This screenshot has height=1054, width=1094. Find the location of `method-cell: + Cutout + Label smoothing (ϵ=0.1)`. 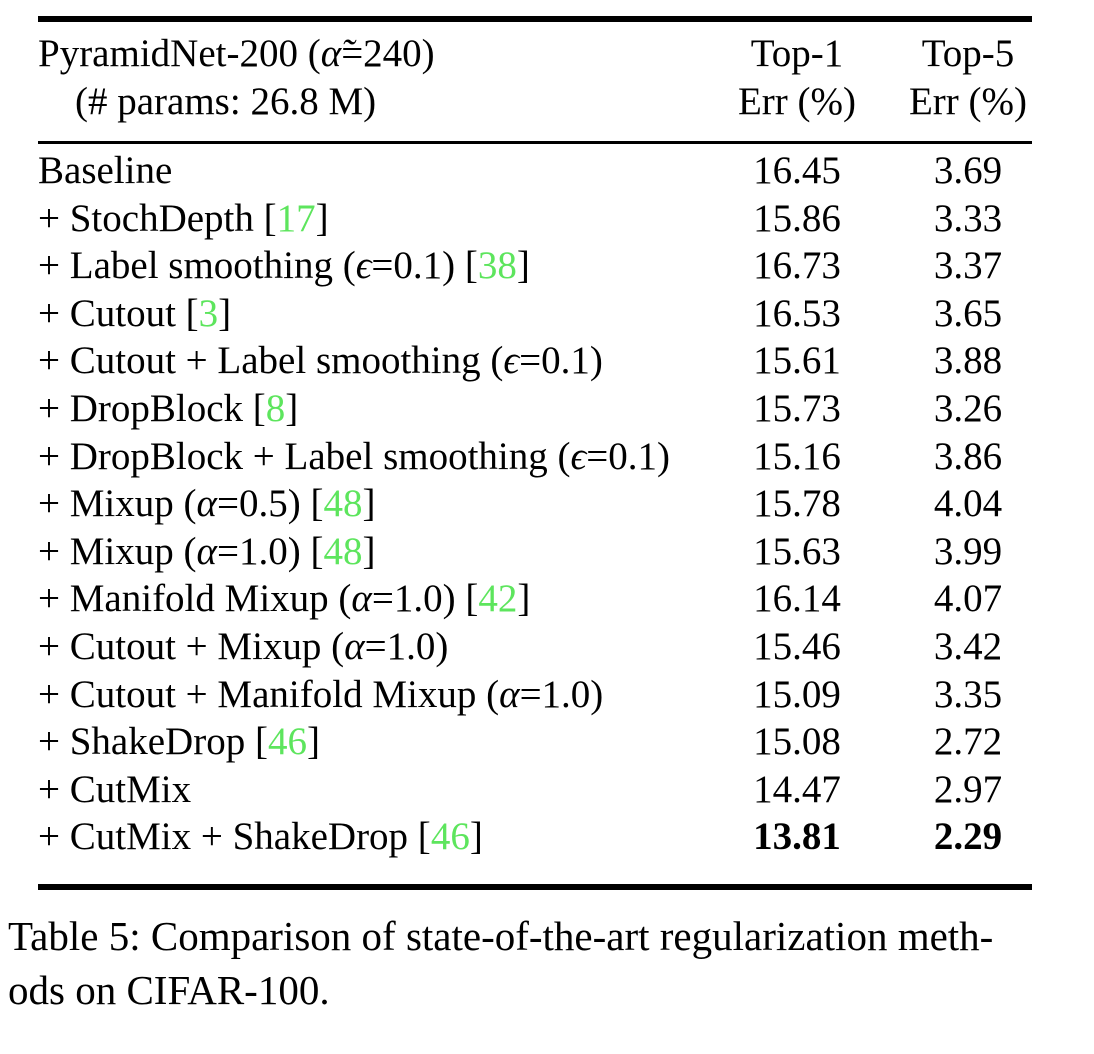

method-cell: + Cutout + Label smoothing (ϵ=0.1) is located at coordinates (364, 361).